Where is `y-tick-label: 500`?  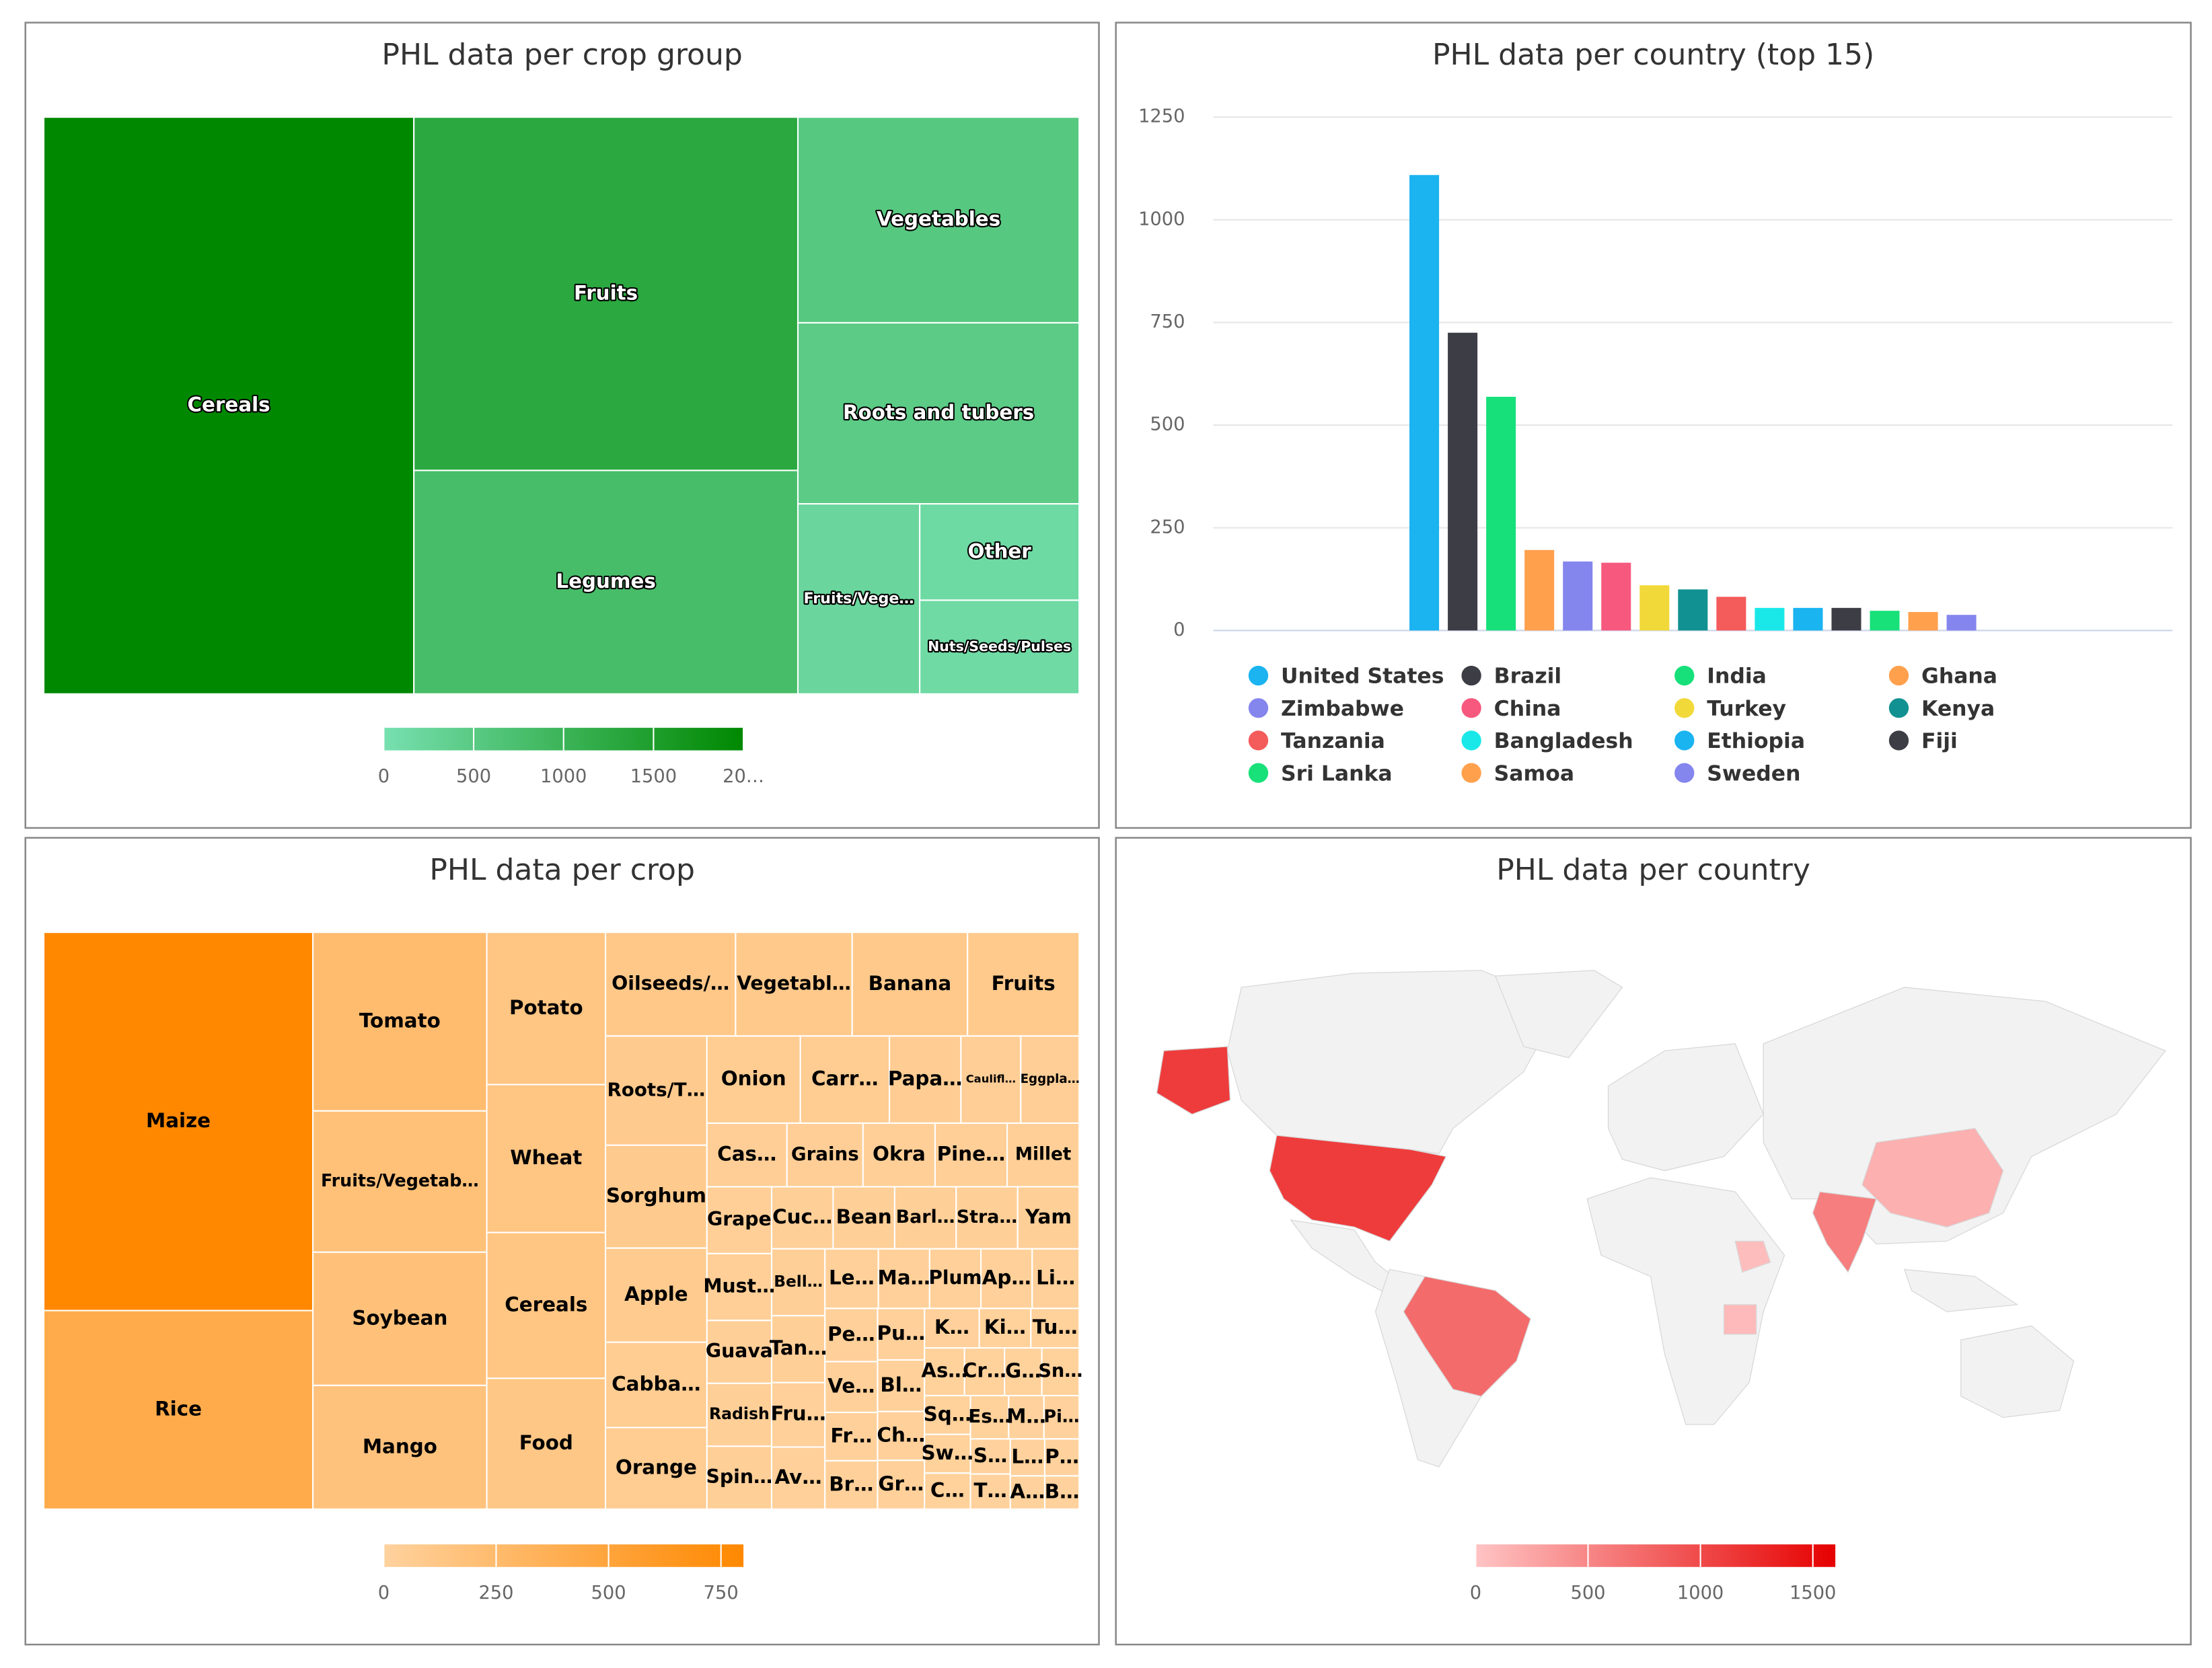 y-tick-label: 500 is located at coordinates (1167, 425).